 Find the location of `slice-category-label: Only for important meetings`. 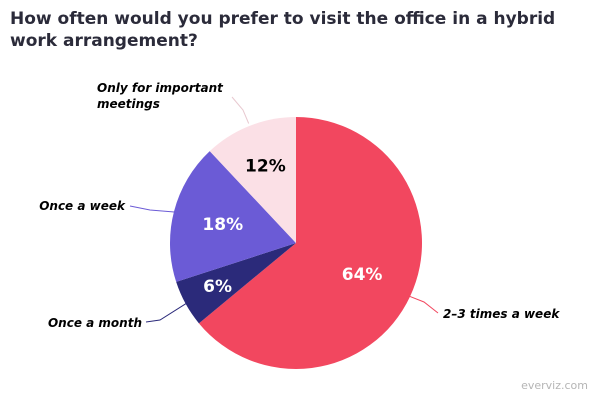

slice-category-label: Only for important meetings is located at coordinates (160, 96).